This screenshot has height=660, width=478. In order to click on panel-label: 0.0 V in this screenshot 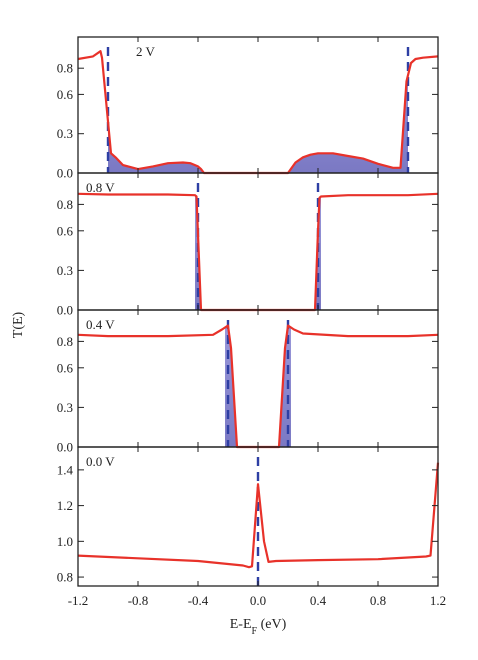, I will do `click(100, 461)`.